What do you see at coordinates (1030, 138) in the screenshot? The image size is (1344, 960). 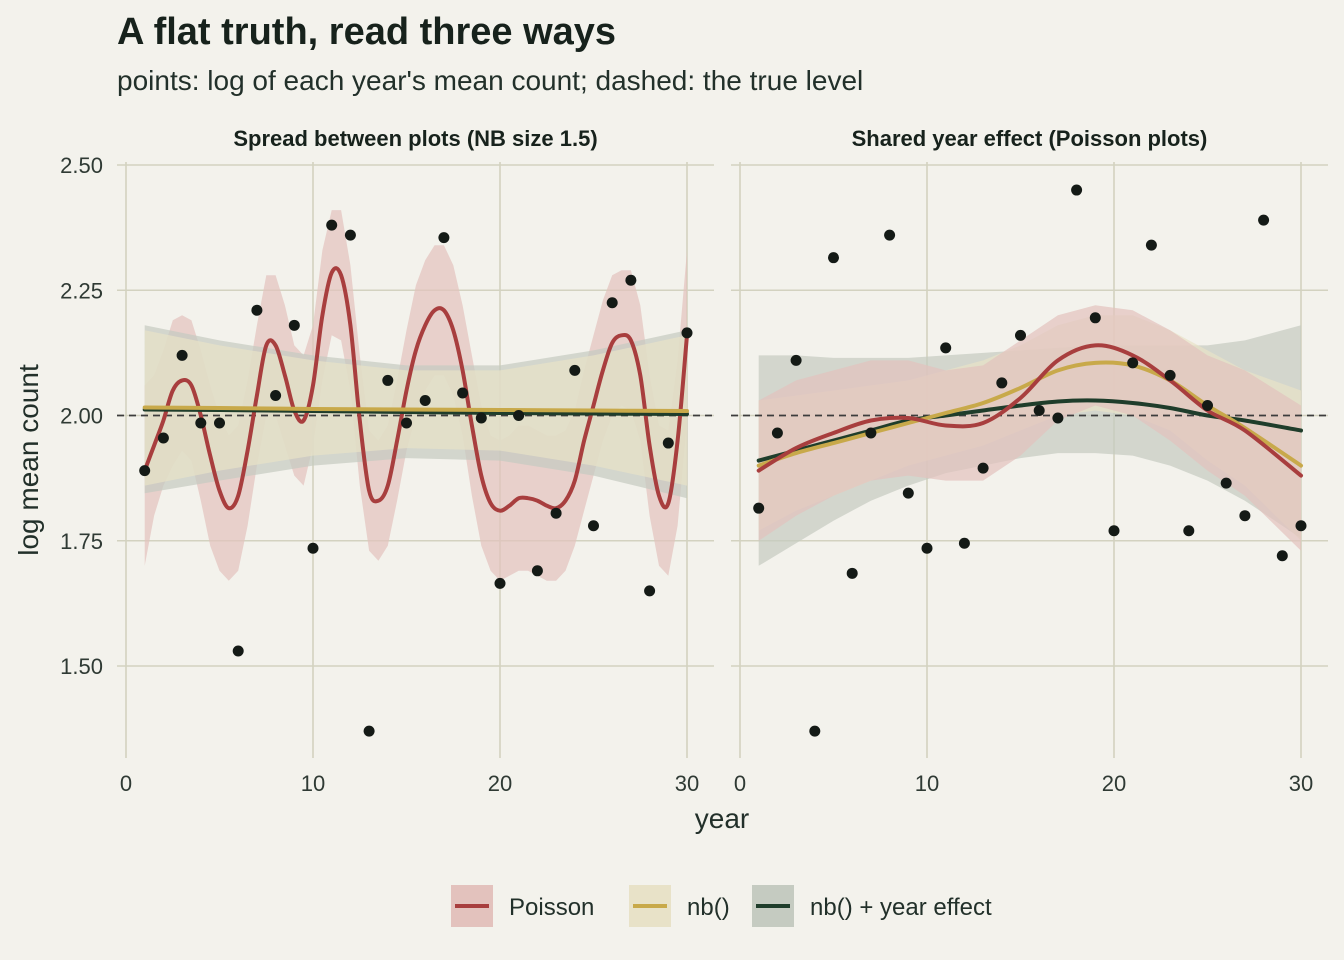 I see `panel-title: Shared year effect (Poisson plots)` at bounding box center [1030, 138].